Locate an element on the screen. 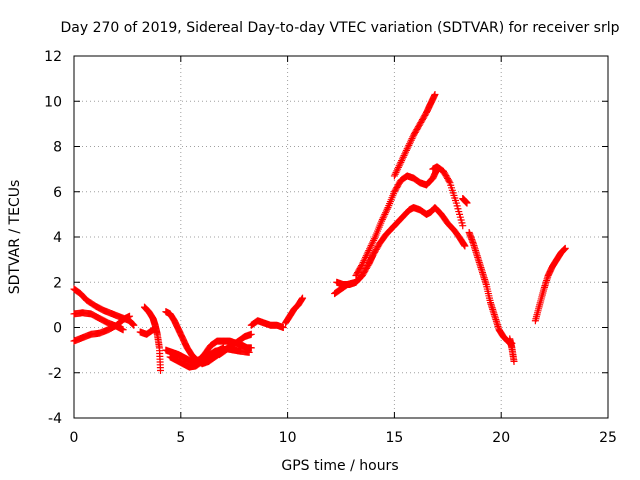 This screenshot has width=640, height=480. y-tick-label: 8 is located at coordinates (57, 148).